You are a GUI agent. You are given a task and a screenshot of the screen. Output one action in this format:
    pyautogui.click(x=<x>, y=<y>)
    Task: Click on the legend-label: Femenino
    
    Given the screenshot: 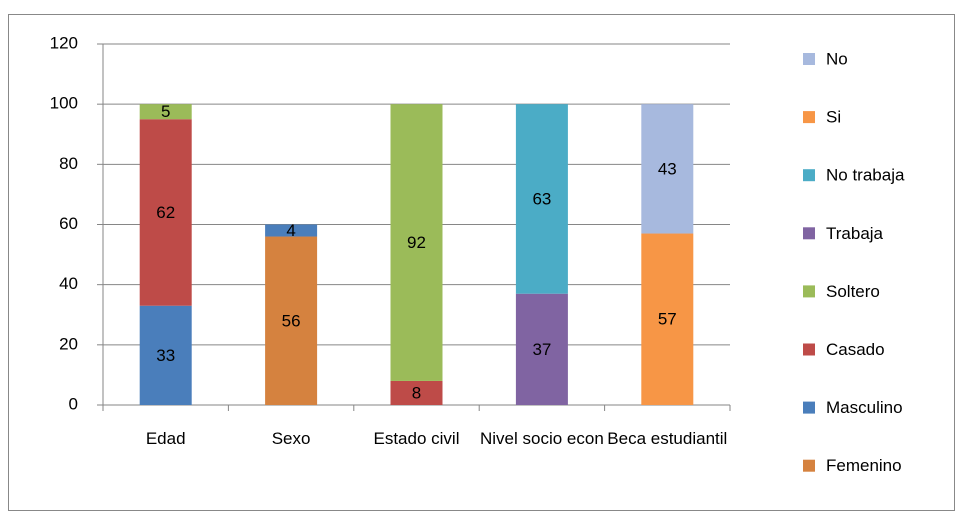 What is the action you would take?
    pyautogui.click(x=864, y=465)
    